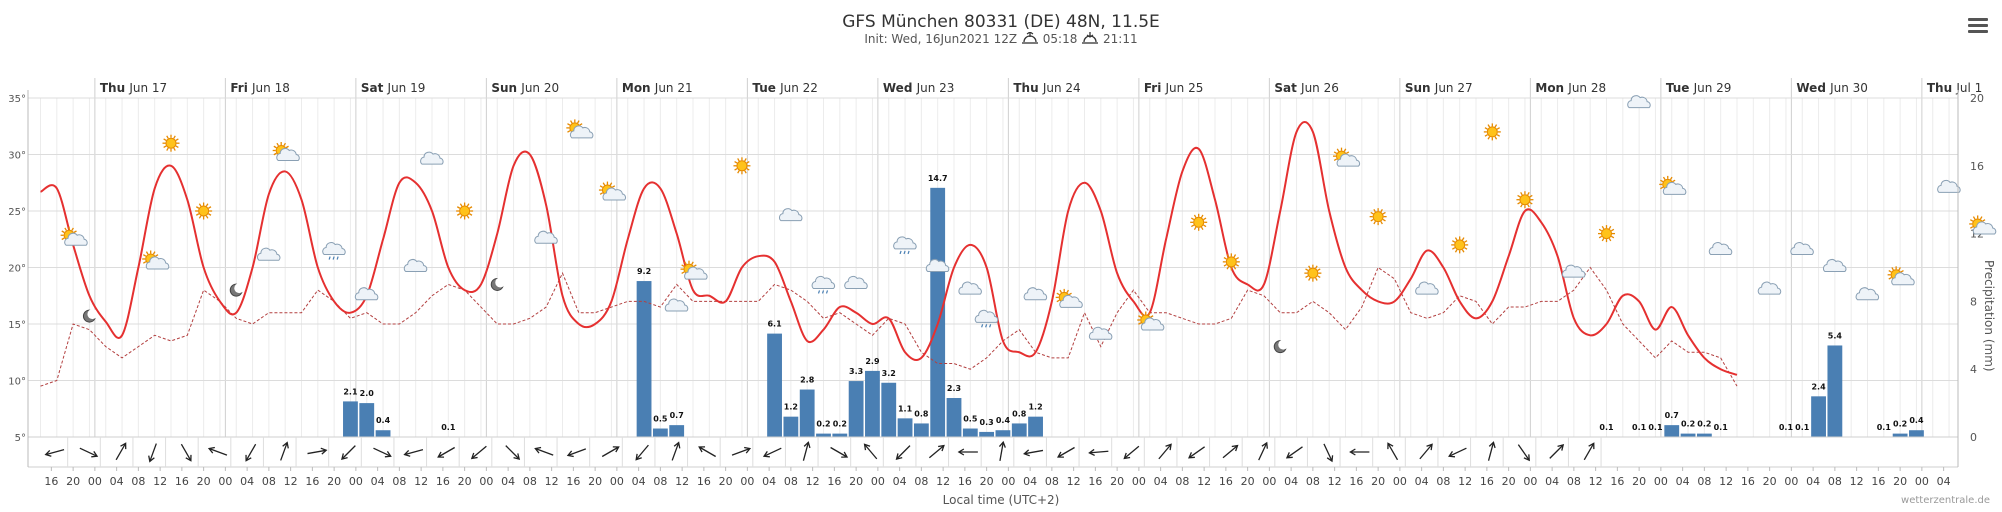  Describe the element at coordinates (919, 88) in the screenshot. I see `day-label: Wed Jun 23` at that location.